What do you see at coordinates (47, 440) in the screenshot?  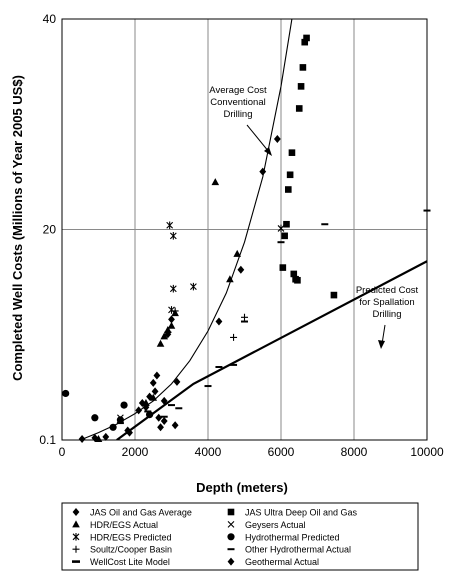 I see `y-tick-label: 0.1` at bounding box center [47, 440].